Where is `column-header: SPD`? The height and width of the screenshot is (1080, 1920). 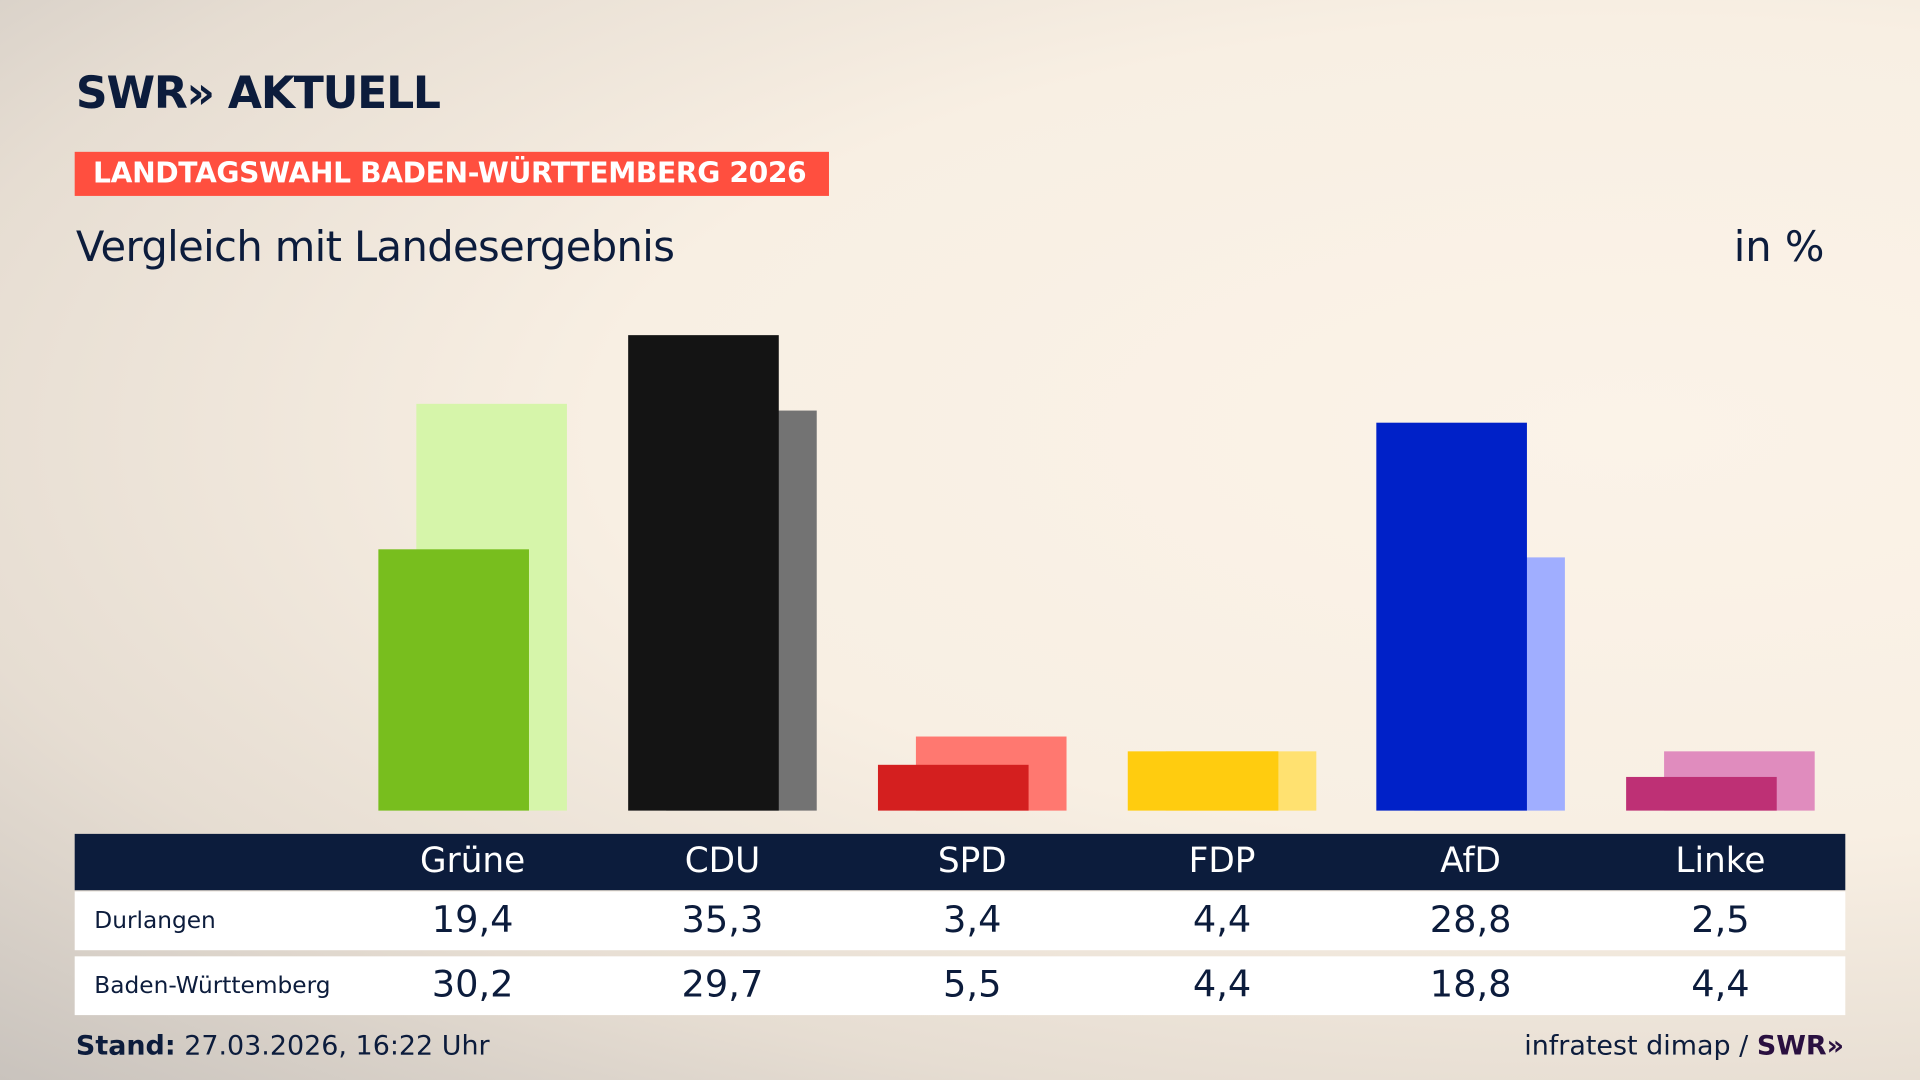 column-header: SPD is located at coordinates (972, 860).